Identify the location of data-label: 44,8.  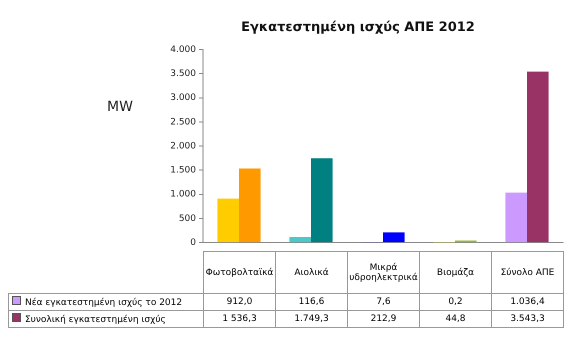
(456, 319).